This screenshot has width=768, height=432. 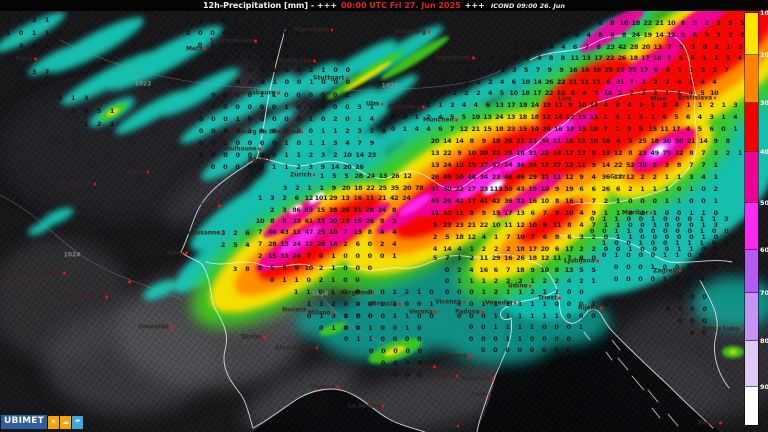 I want to click on precip-value: 43, so click(x=284, y=232).